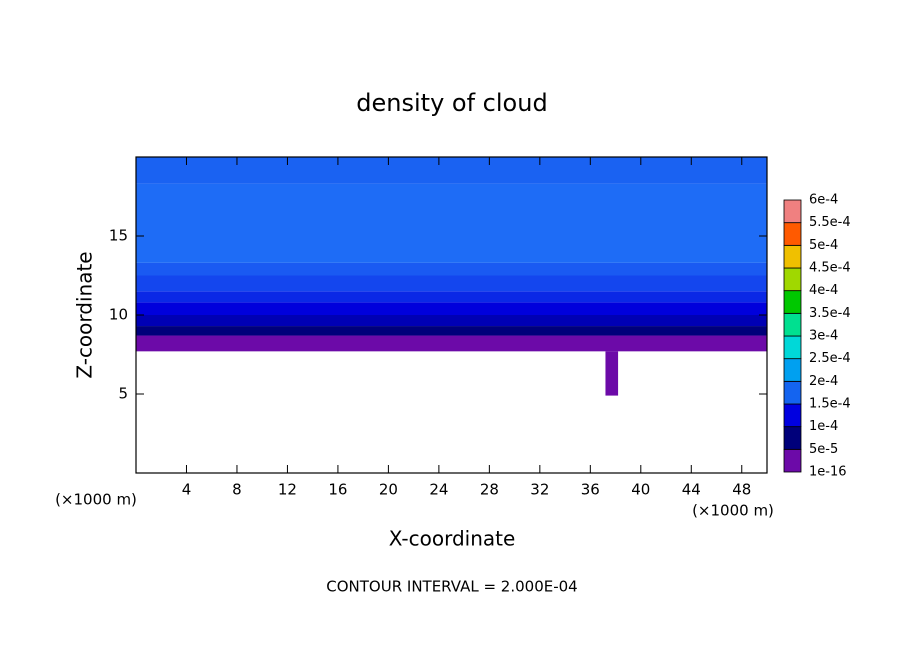 The image size is (904, 654). What do you see at coordinates (741, 490) in the screenshot?
I see `x-tick-label: 48` at bounding box center [741, 490].